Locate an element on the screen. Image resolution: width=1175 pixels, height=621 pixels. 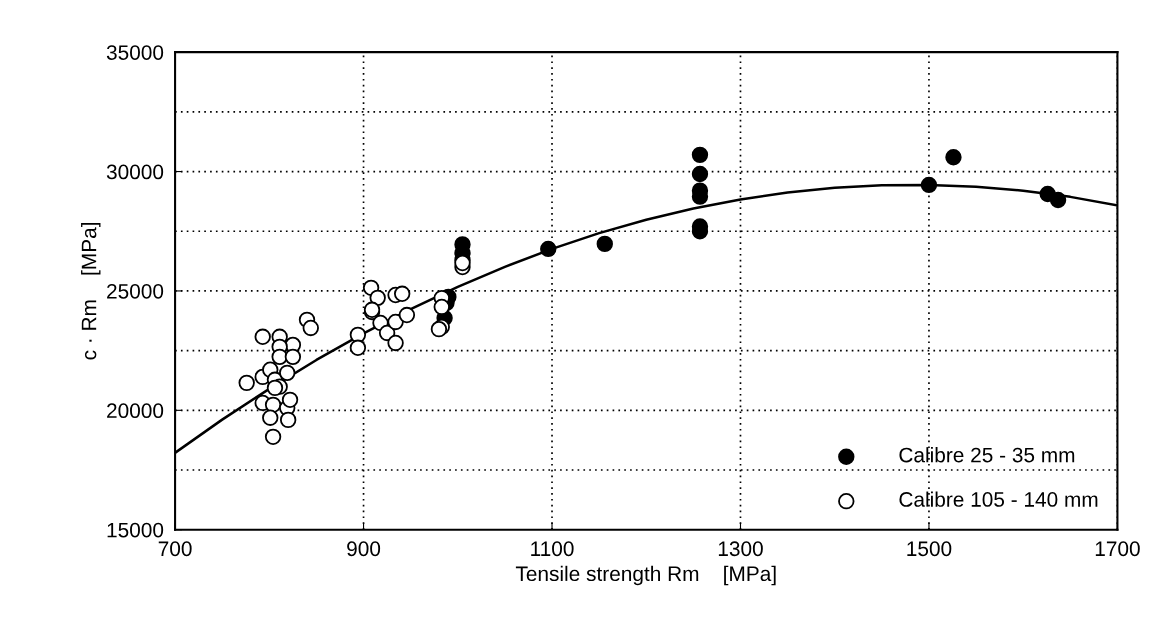
x-tick-label: 1100 is located at coordinates (552, 549).